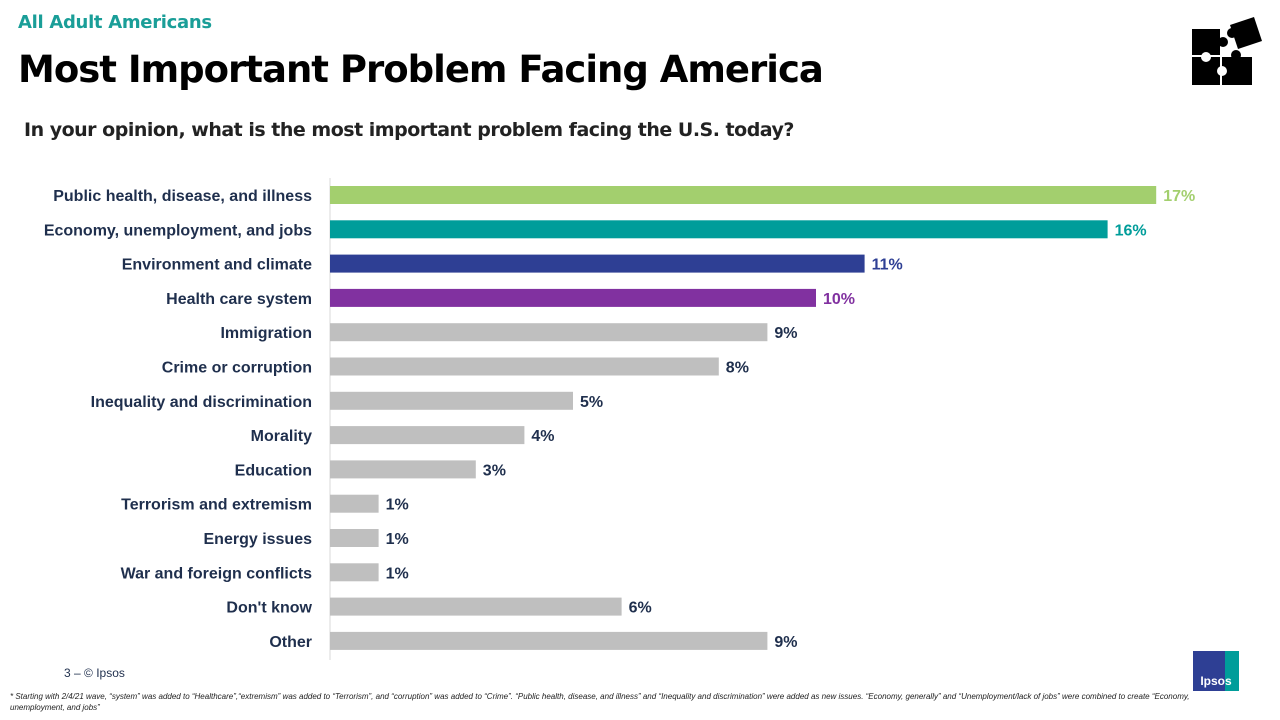 The height and width of the screenshot is (720, 1280). I want to click on data-label: 6%, so click(640, 608).